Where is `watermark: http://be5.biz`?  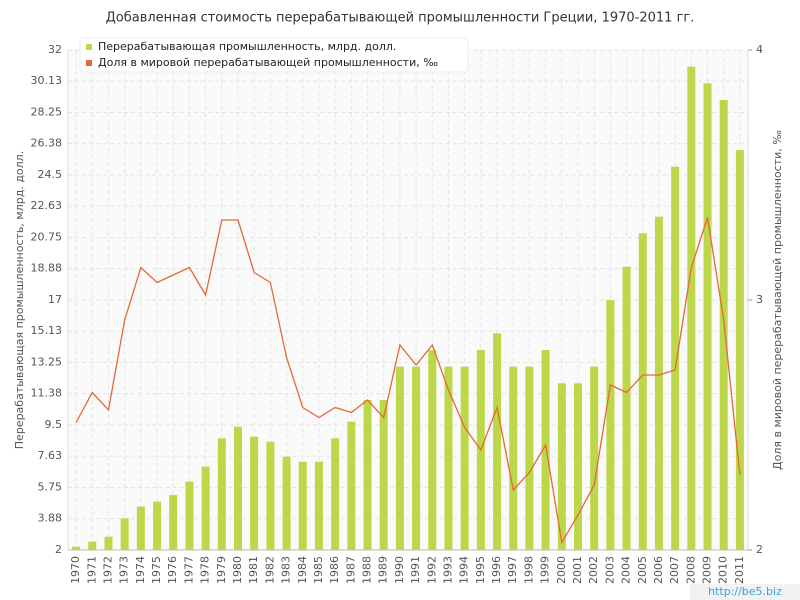
watermark: http://be5.biz is located at coordinates (745, 591).